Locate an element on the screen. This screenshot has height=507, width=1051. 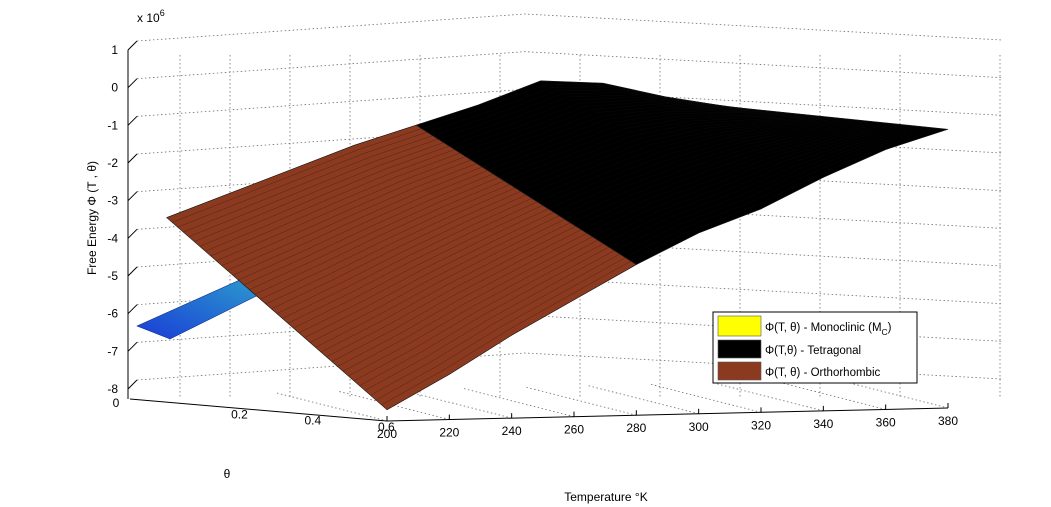
theta-tick-label: 0.4 is located at coordinates (313, 421).